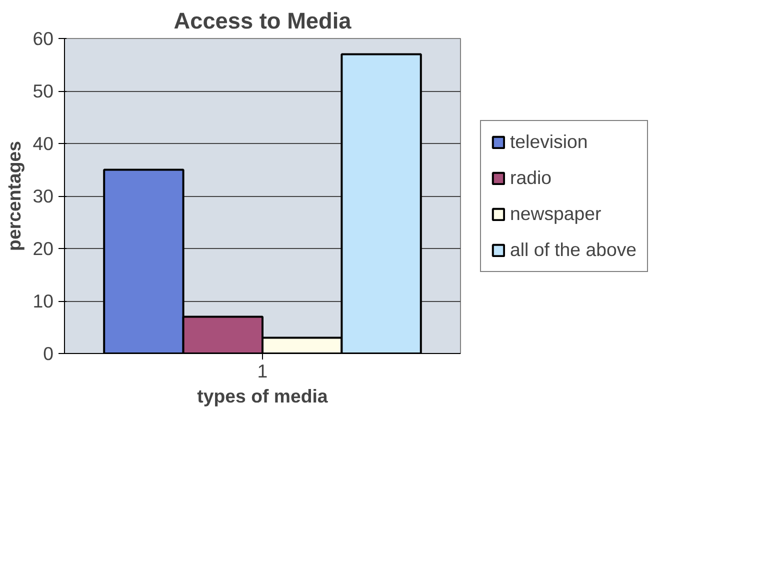 This screenshot has height=570, width=763. I want to click on y-tick-label: 0, so click(48, 353).